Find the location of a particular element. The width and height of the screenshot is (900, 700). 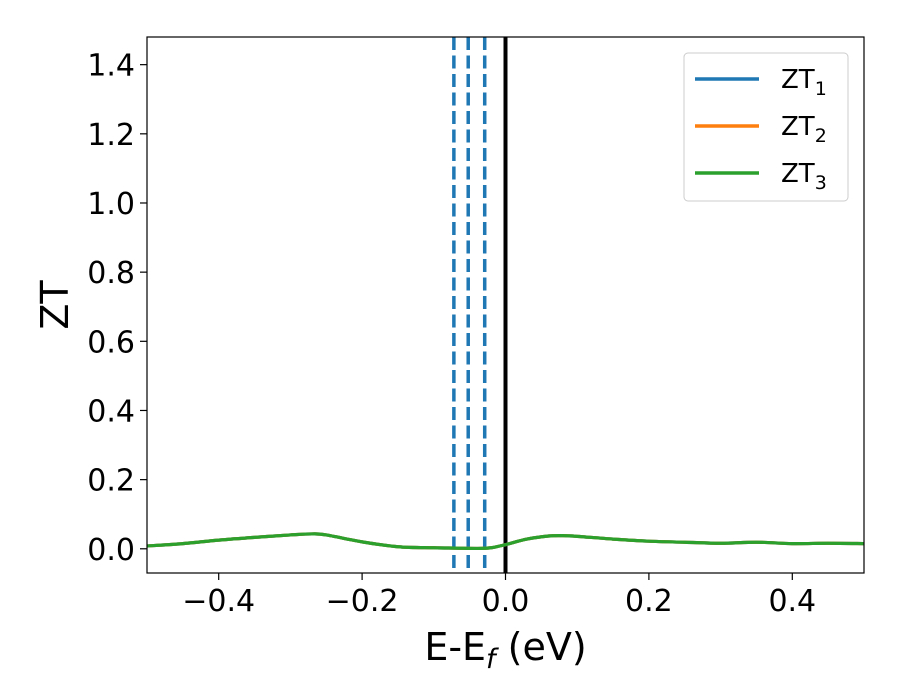

y-tick-label: 0.4 is located at coordinates (111, 411).